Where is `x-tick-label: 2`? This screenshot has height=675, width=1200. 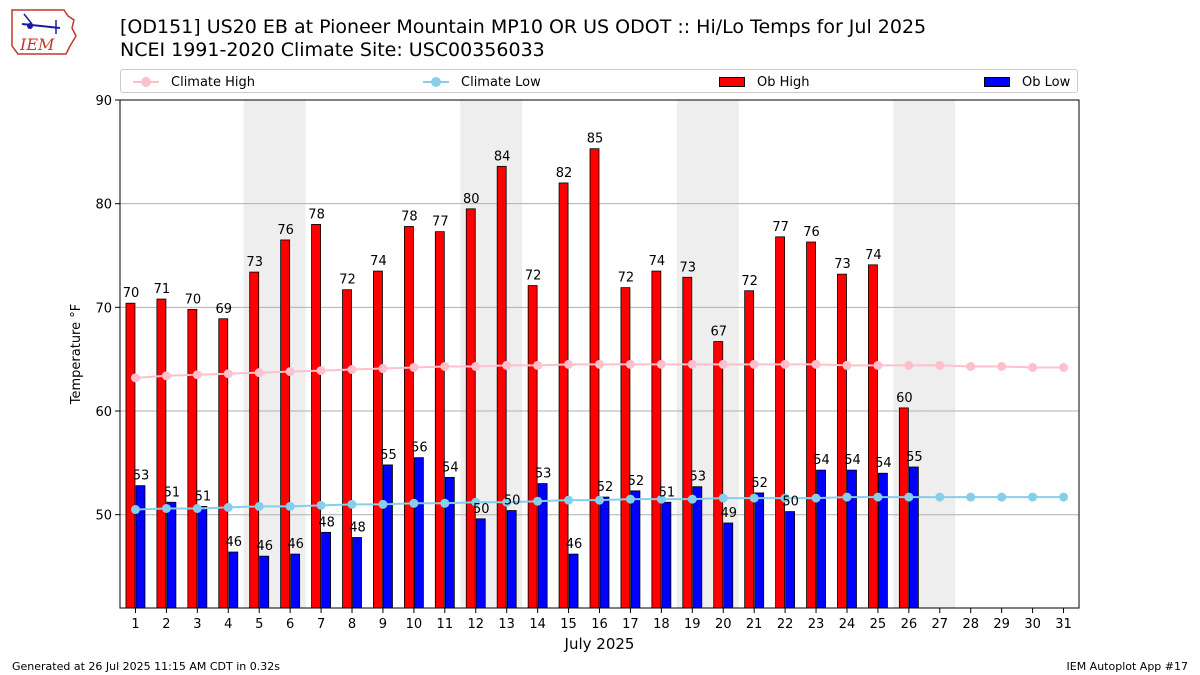 x-tick-label: 2 is located at coordinates (166, 624).